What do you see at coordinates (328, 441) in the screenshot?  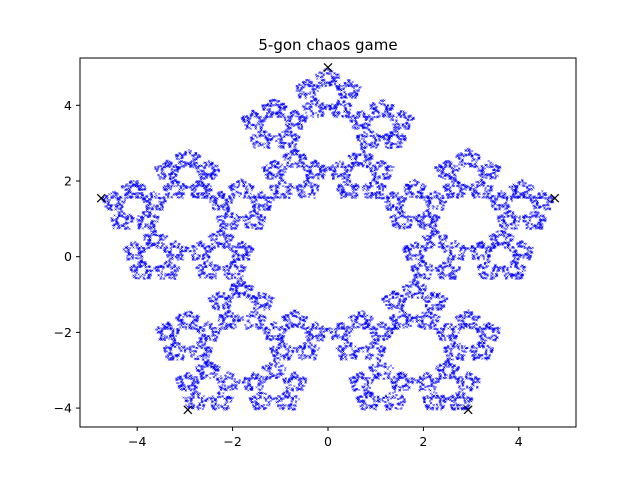 I see `x-tick-label: 0` at bounding box center [328, 441].